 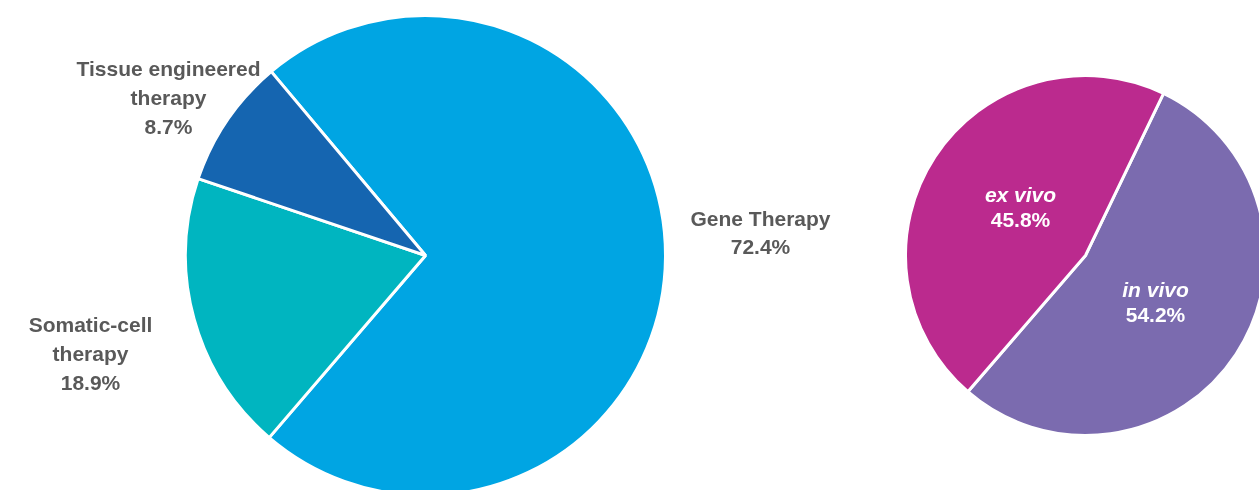 I want to click on slice-label: in vivo, so click(x=1155, y=289).